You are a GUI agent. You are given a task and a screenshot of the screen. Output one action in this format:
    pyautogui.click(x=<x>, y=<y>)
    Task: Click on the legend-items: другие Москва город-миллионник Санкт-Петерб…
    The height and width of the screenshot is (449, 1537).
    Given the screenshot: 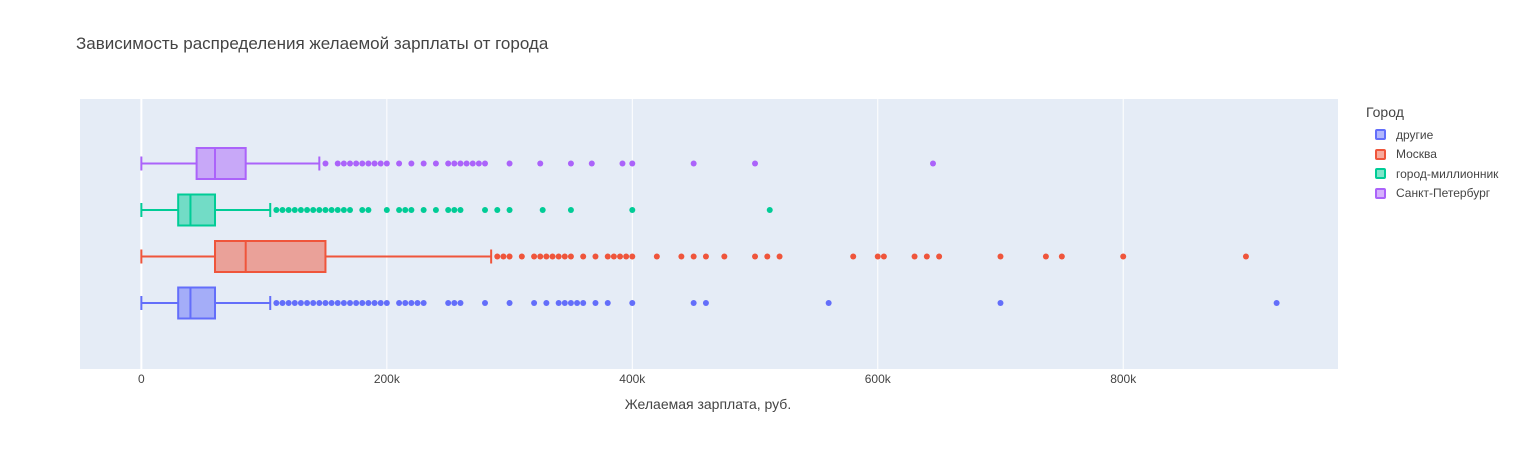 What is the action you would take?
    pyautogui.click(x=1432, y=164)
    